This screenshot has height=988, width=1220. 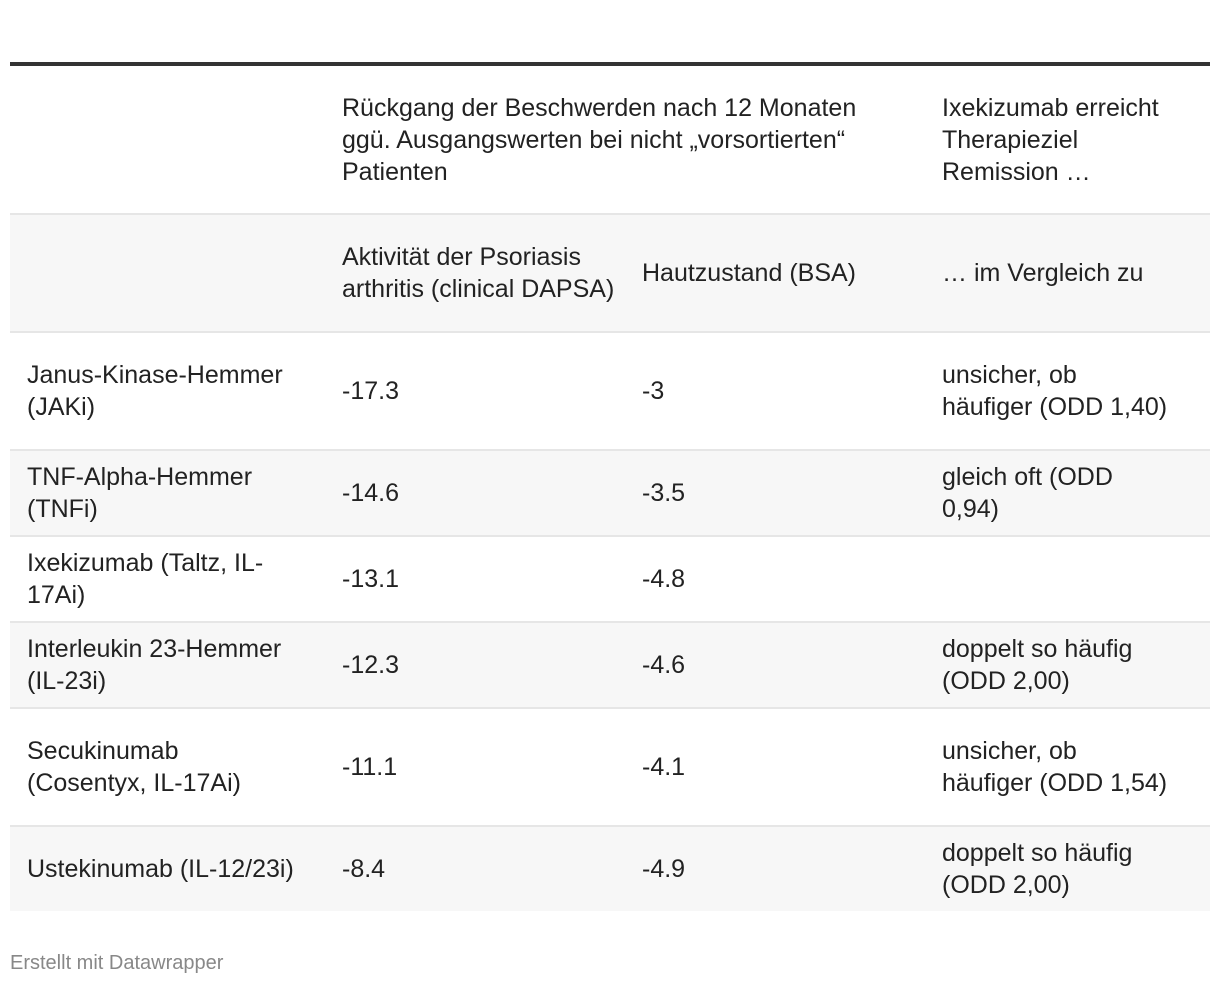 What do you see at coordinates (176, 767) in the screenshot?
I see `row-drug: Secukinumab (Cosentyx, IL-17Ai)` at bounding box center [176, 767].